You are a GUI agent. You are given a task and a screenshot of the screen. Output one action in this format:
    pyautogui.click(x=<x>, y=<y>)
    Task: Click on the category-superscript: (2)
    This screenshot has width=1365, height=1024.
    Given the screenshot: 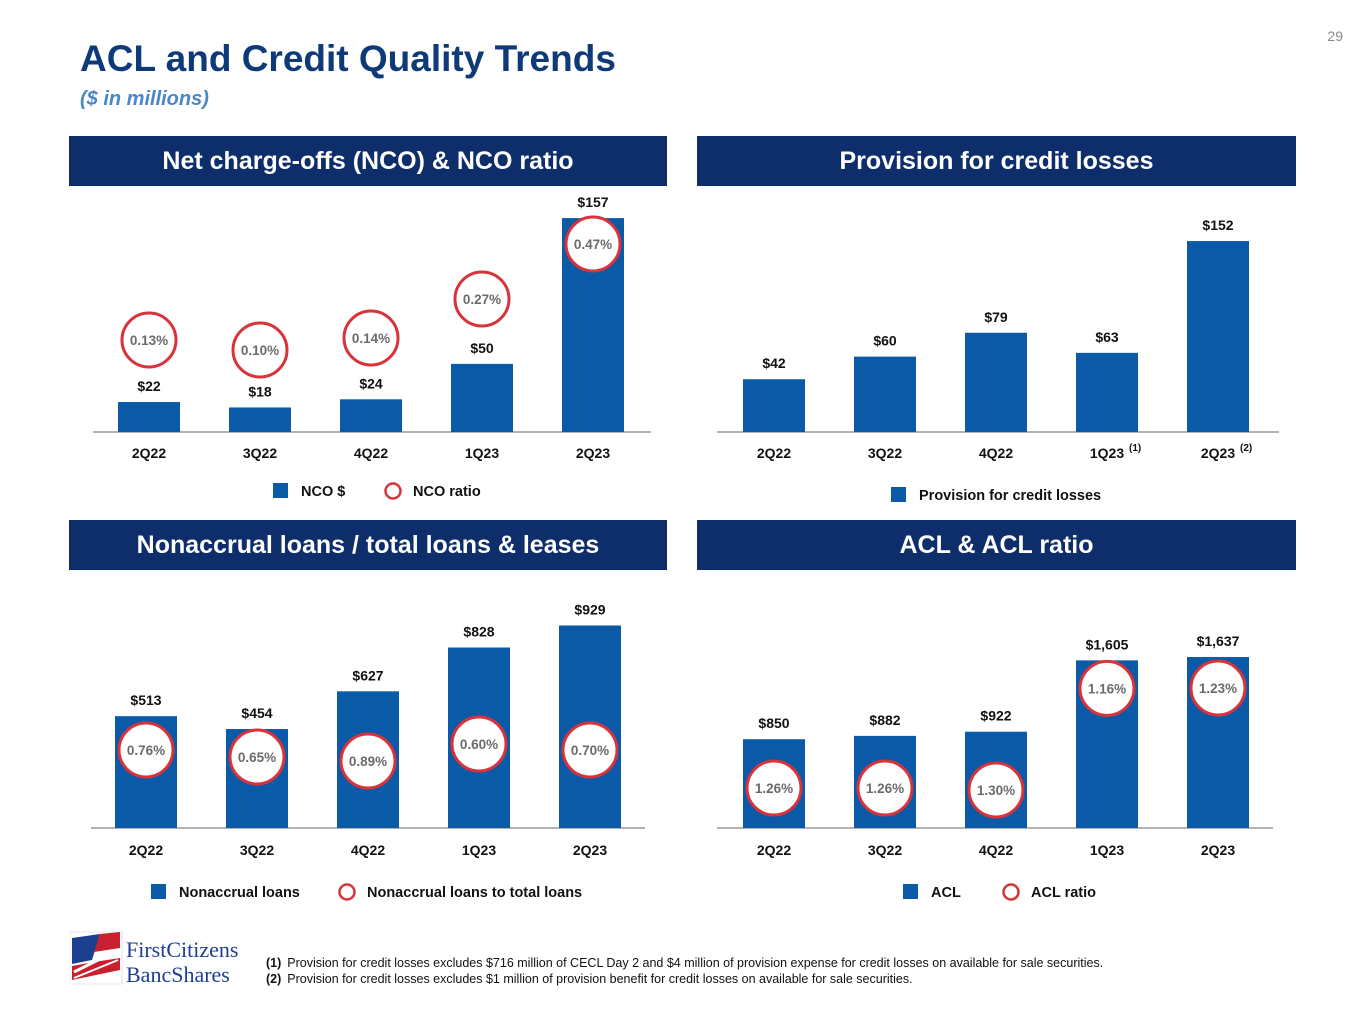 What is the action you would take?
    pyautogui.click(x=1246, y=448)
    